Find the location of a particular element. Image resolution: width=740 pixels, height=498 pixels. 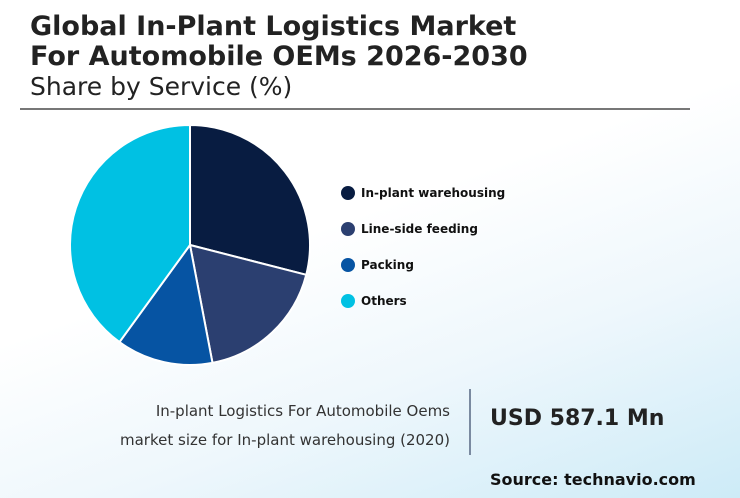

title-line-1: Global In-Plant Logistics Market is located at coordinates (273, 26).